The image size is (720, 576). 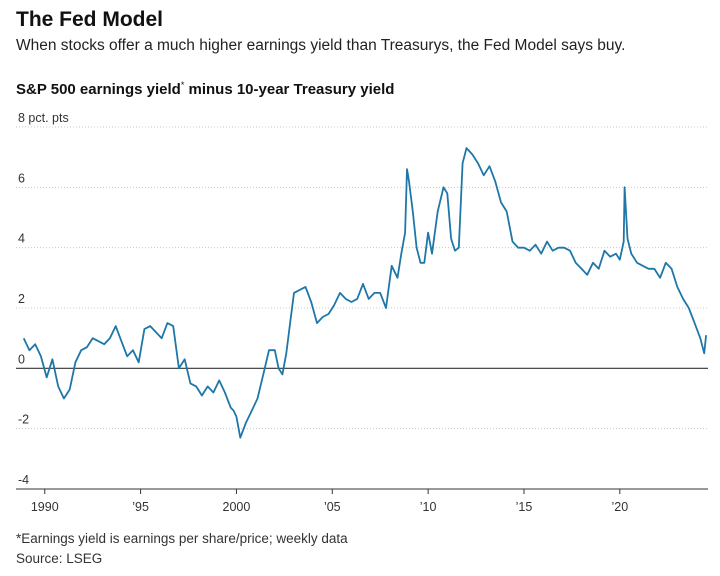 I want to click on x-tick-label: ’15, so click(x=524, y=507).